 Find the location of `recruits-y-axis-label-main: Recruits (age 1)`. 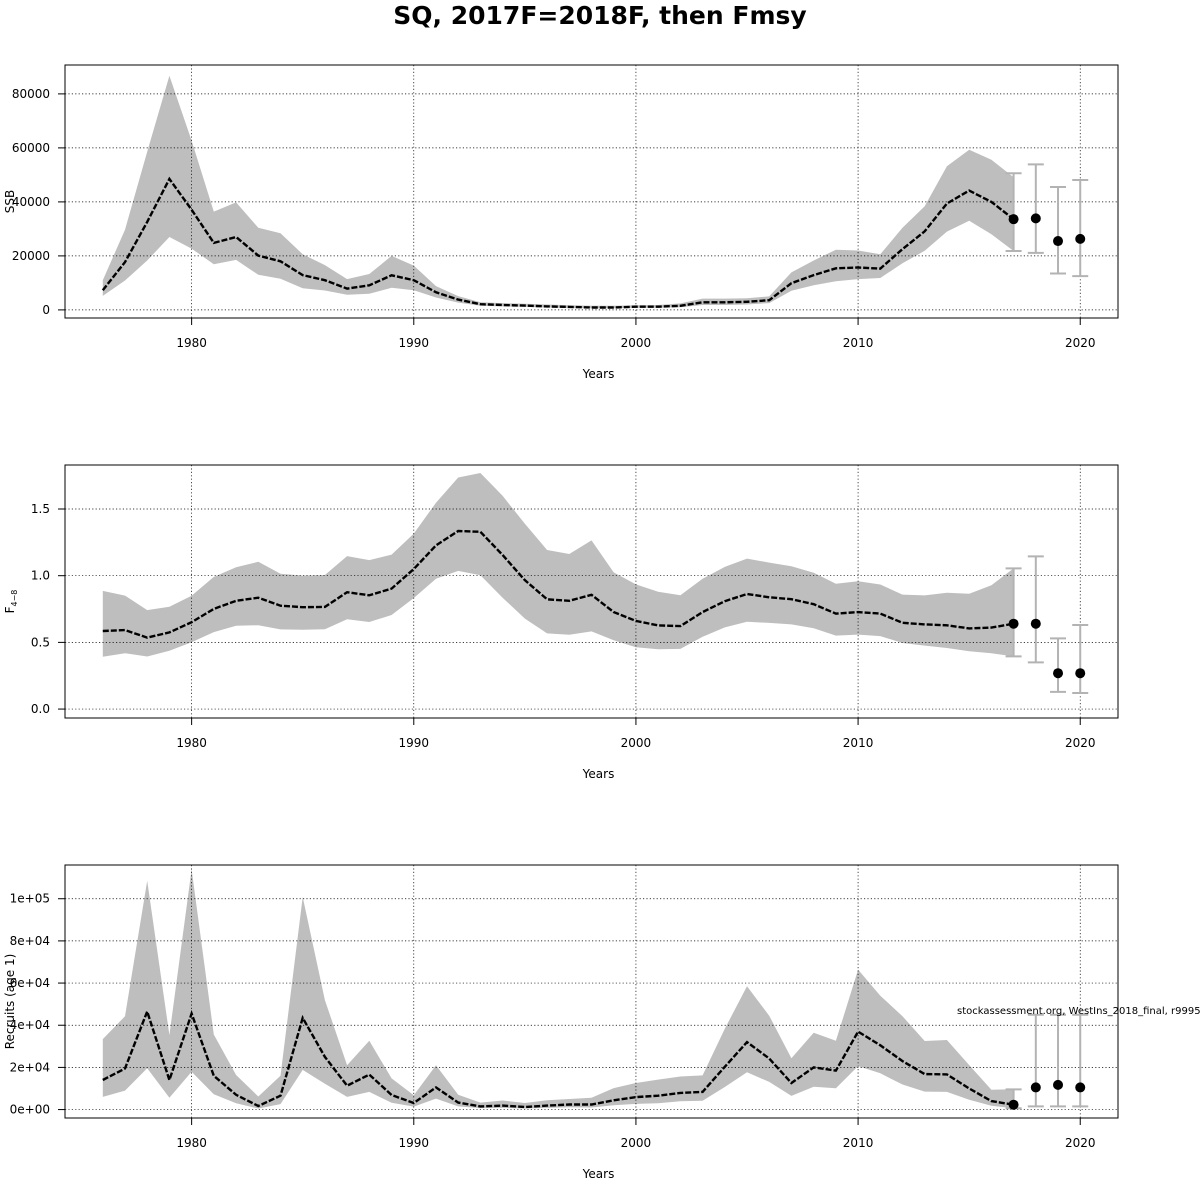

recruits-y-axis-label-main: Recruits (age 1) is located at coordinates (10, 1002).